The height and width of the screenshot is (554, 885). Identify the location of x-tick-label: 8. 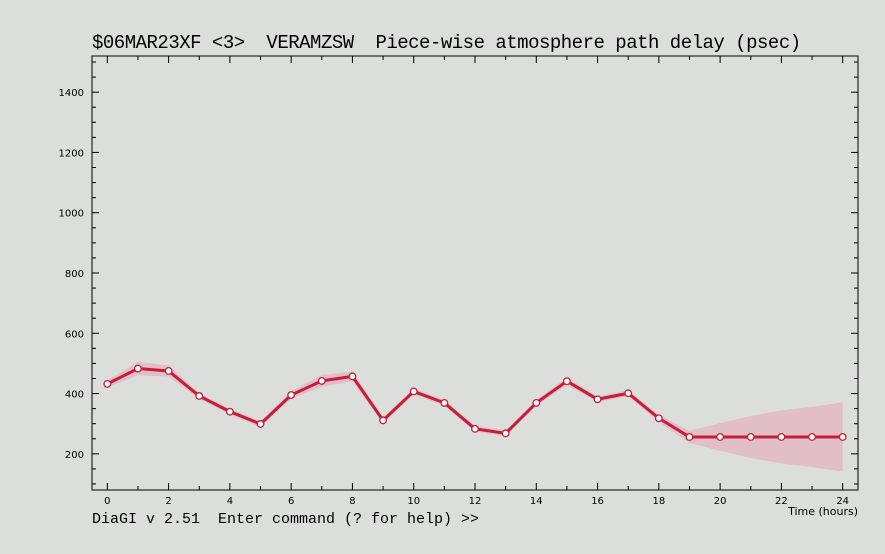
(352, 501).